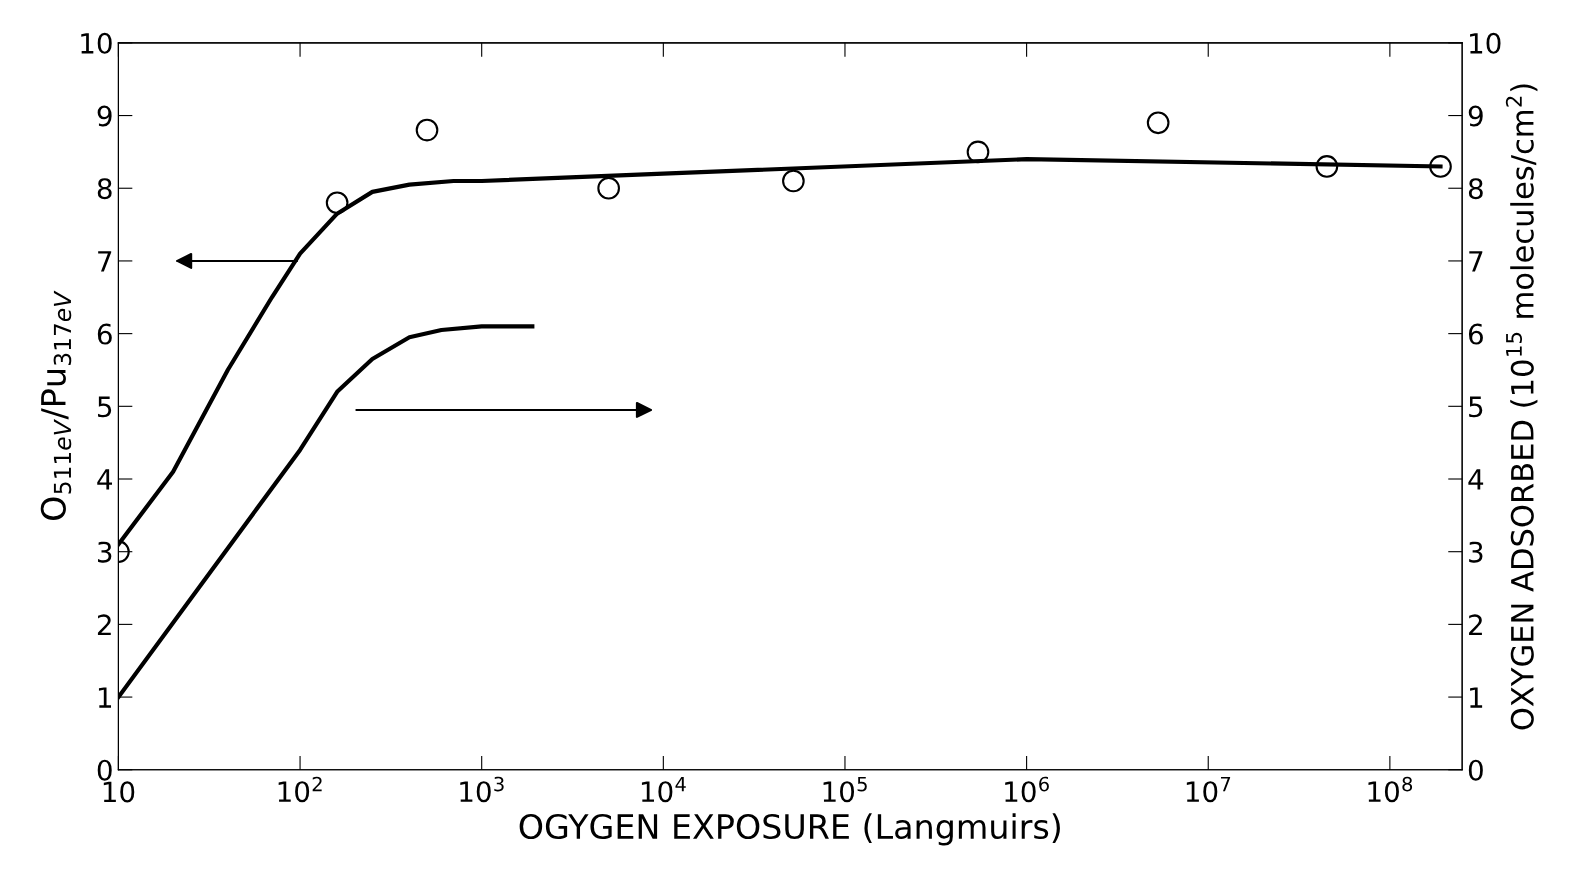  What do you see at coordinates (1475, 770) in the screenshot?
I see `y2-tick-label: 0` at bounding box center [1475, 770].